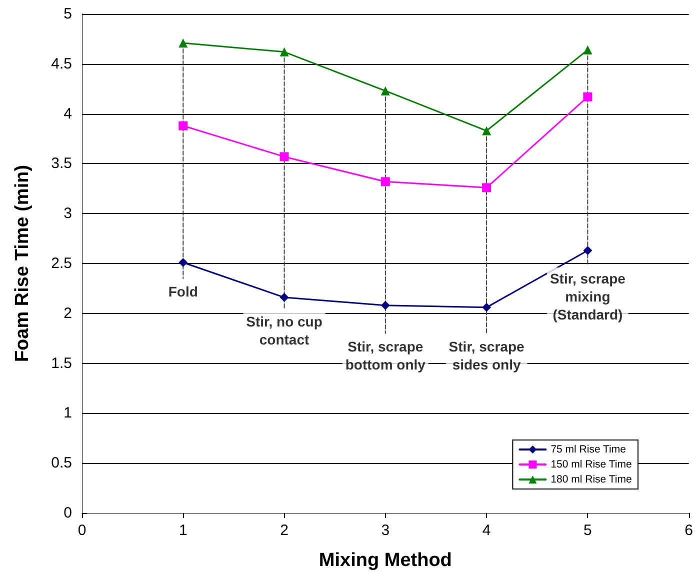  What do you see at coordinates (183, 291) in the screenshot?
I see `annotation: Fold` at bounding box center [183, 291].